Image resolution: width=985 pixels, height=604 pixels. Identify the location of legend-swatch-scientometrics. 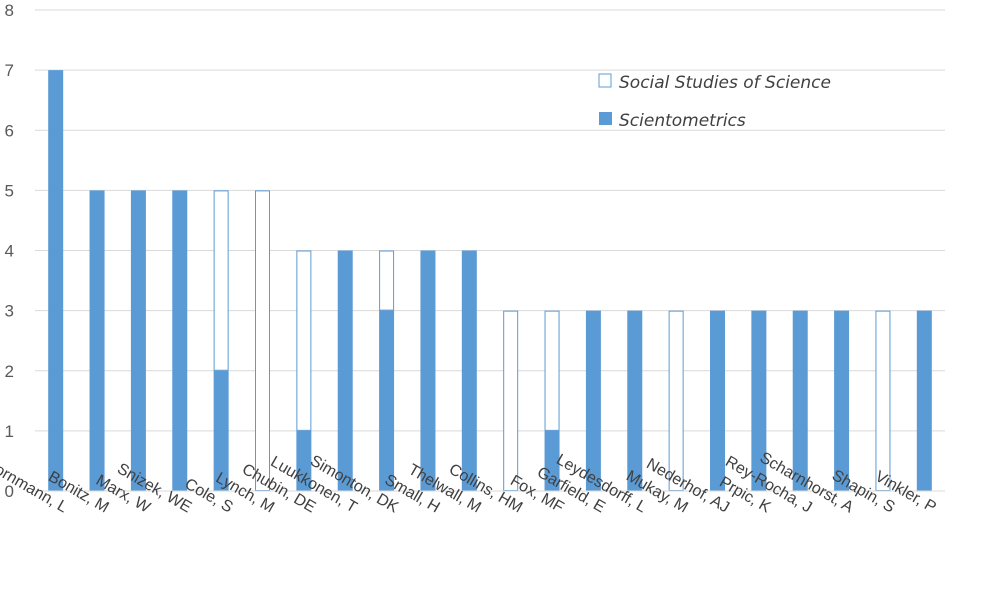
(605, 118).